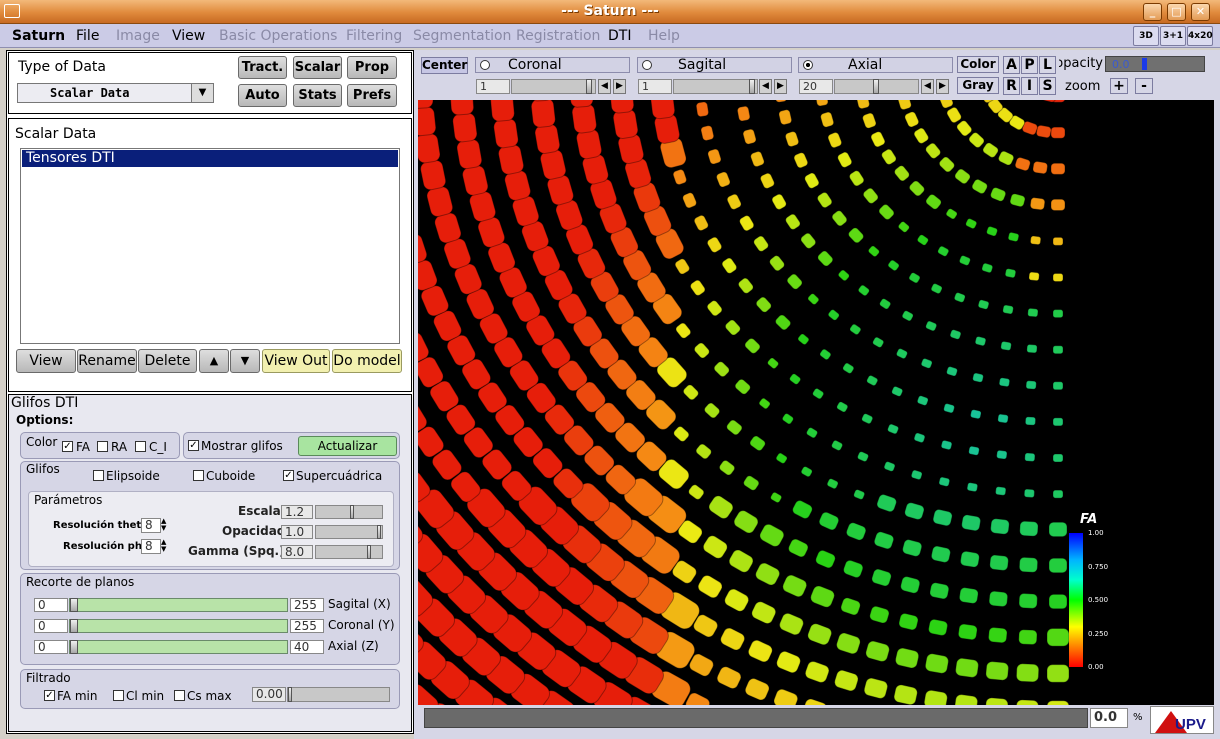  I want to click on escala-slider, so click(349, 512).